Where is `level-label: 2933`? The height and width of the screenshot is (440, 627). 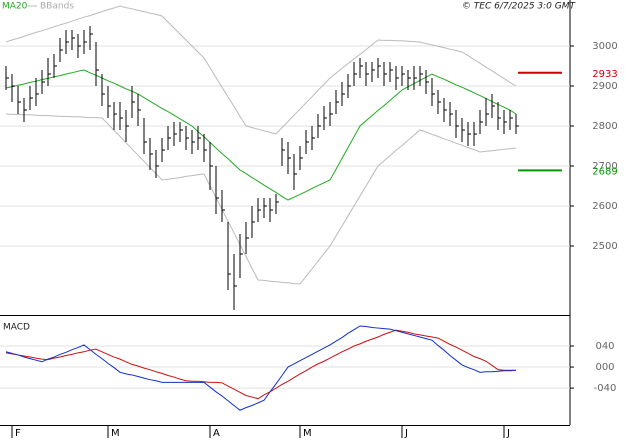 level-label: 2933 is located at coordinates (604, 74).